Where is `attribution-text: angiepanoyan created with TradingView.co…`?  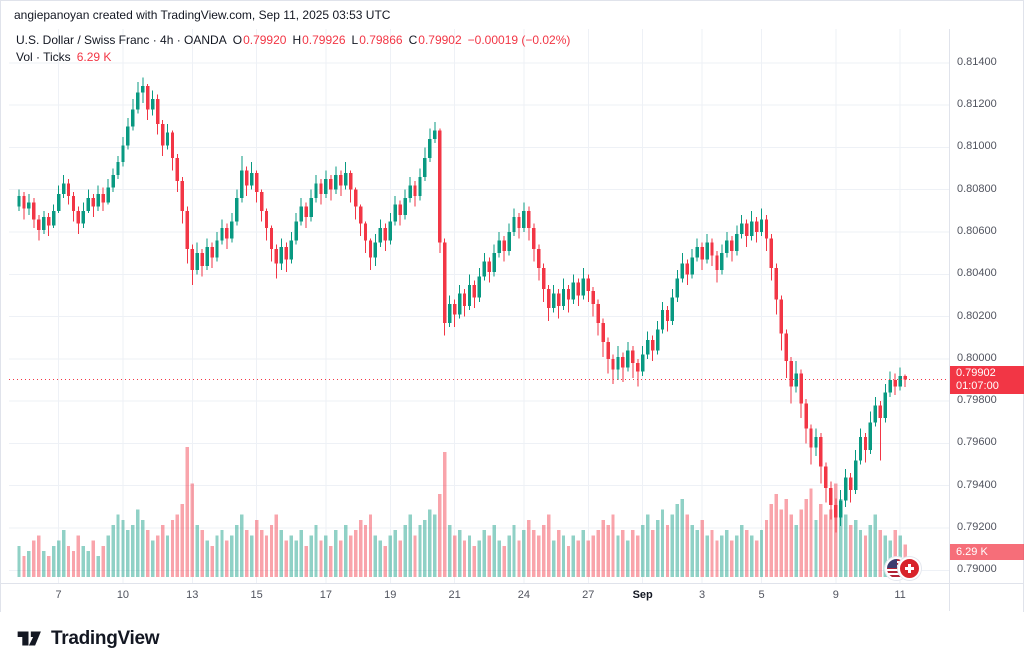
attribution-text: angiepanoyan created with TradingView.co… is located at coordinates (202, 15).